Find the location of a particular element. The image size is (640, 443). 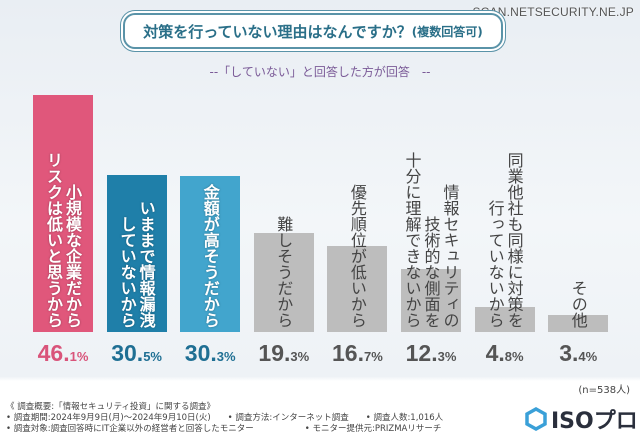

category-label: 情報セキュリティの 技術的な側面を 十分に理解できないから is located at coordinates (431, 240).